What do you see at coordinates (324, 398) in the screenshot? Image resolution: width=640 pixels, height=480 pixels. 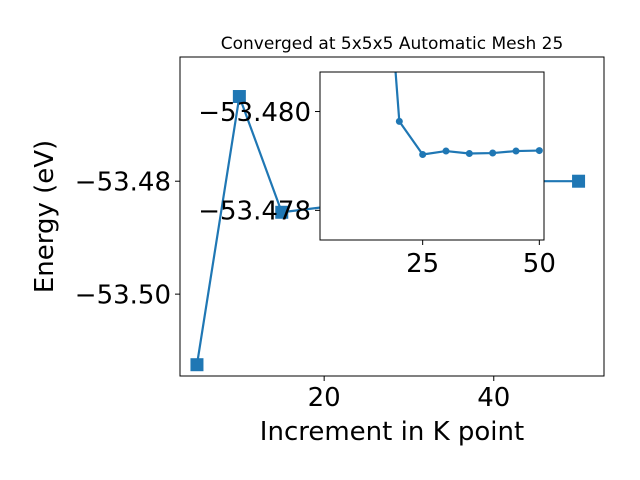 I see `main-x-tick-label: 20` at bounding box center [324, 398].